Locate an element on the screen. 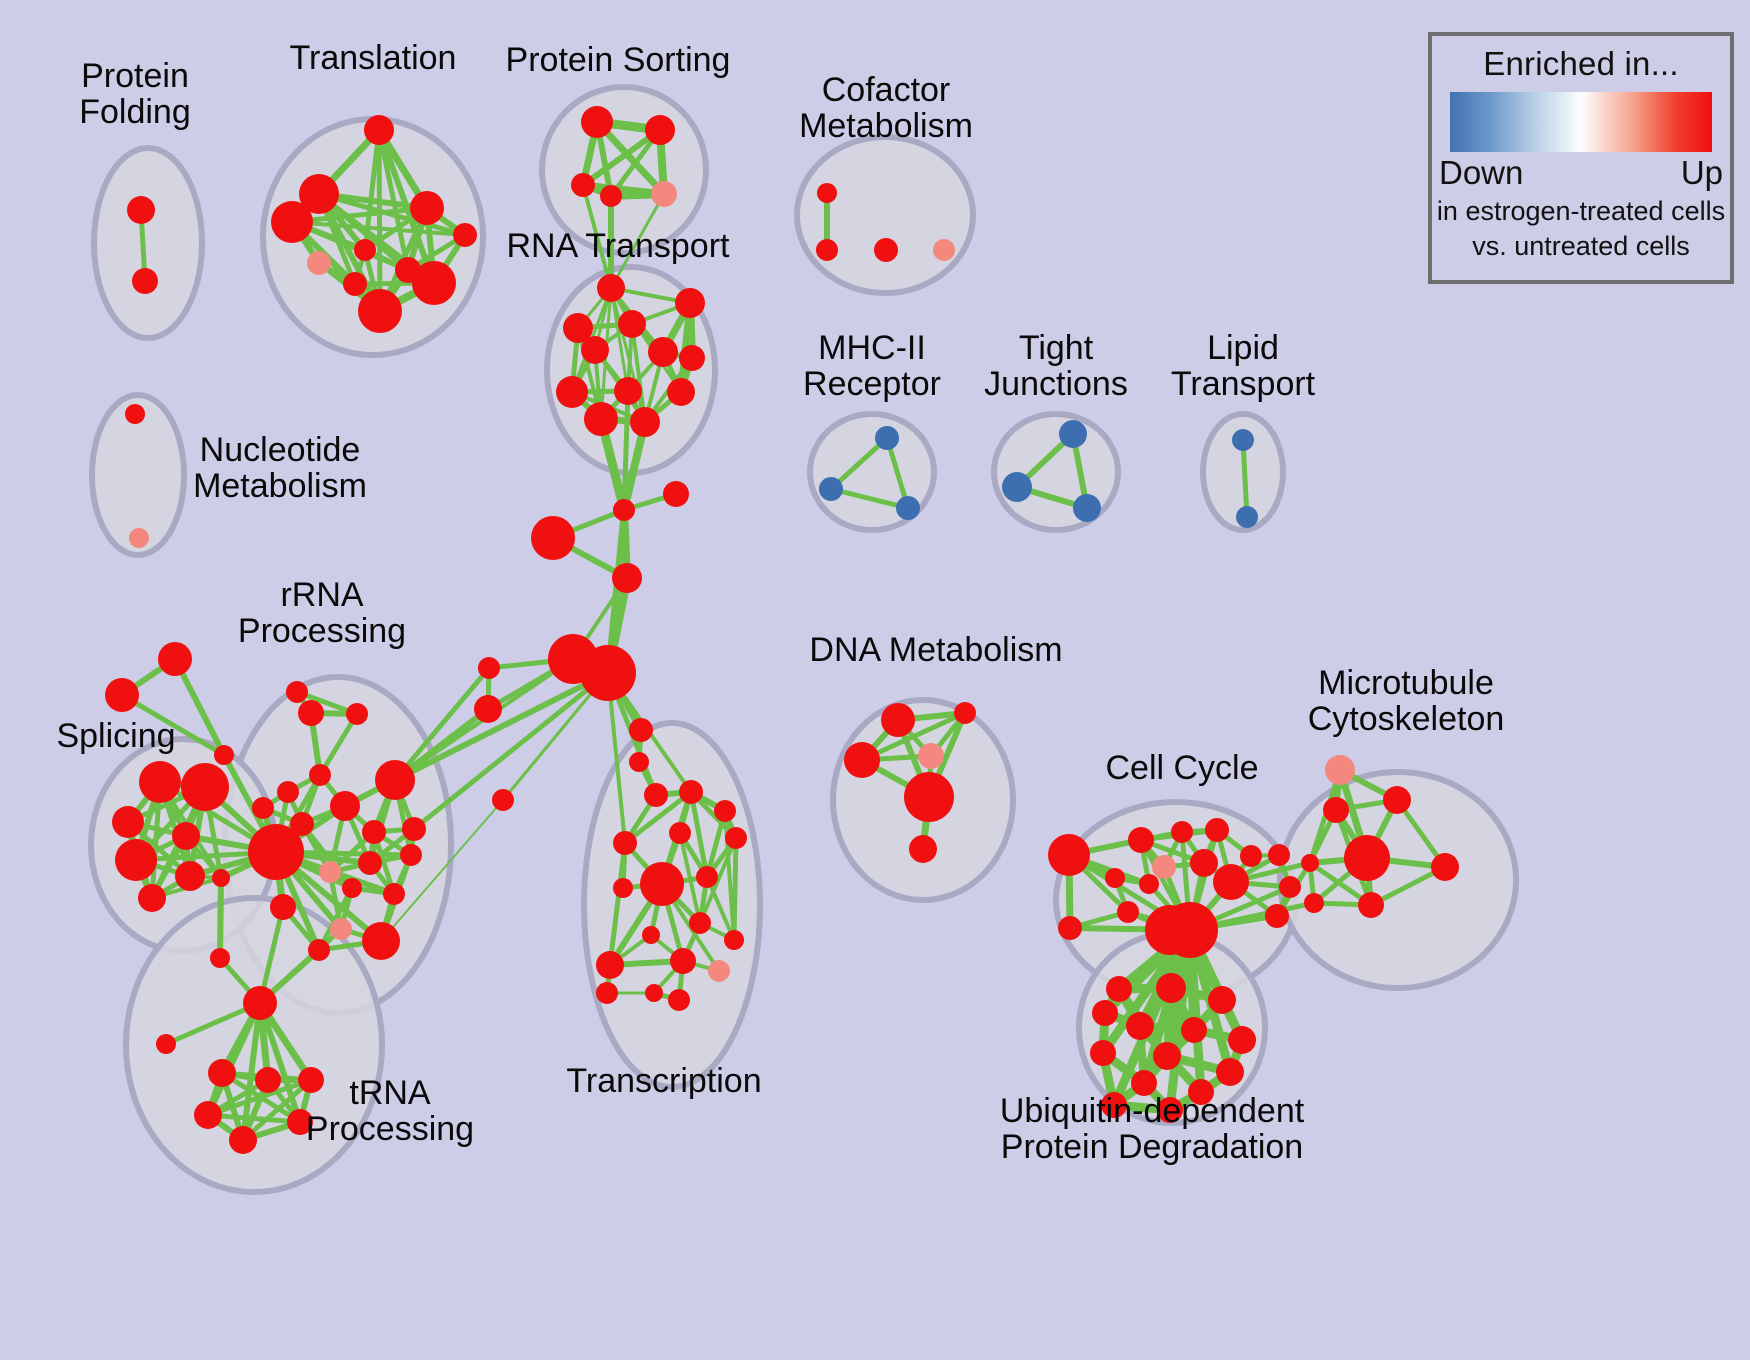 Image resolution: width=1750 pixels, height=1360 pixels. cluster-ellipse-protein-sorting is located at coordinates (624, 170).